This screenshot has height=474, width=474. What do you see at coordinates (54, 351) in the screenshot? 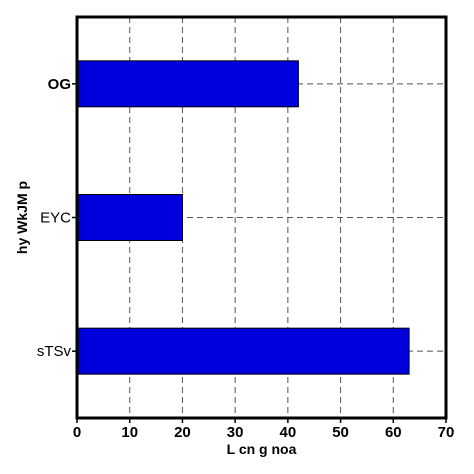
I see `y-tick-label: sTSv` at bounding box center [54, 351].